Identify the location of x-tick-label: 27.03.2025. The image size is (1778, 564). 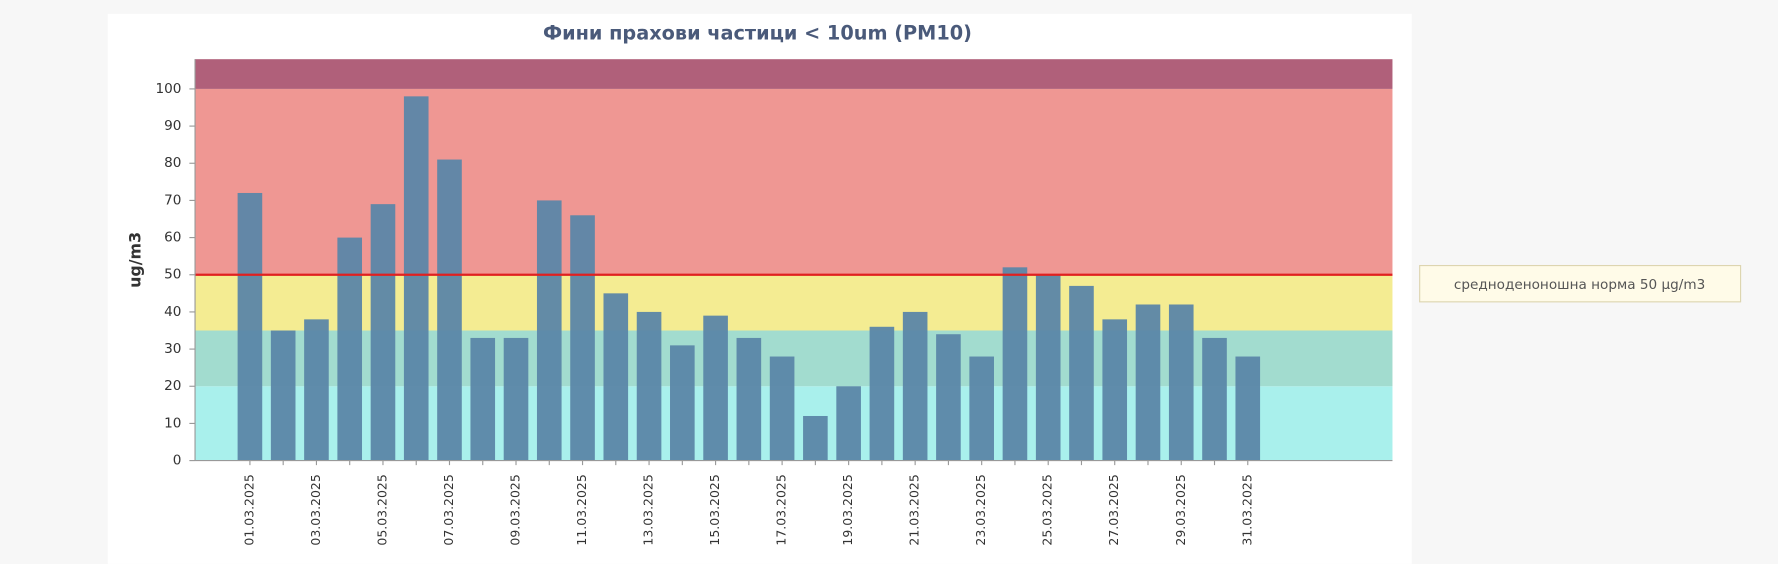
(1113, 509).